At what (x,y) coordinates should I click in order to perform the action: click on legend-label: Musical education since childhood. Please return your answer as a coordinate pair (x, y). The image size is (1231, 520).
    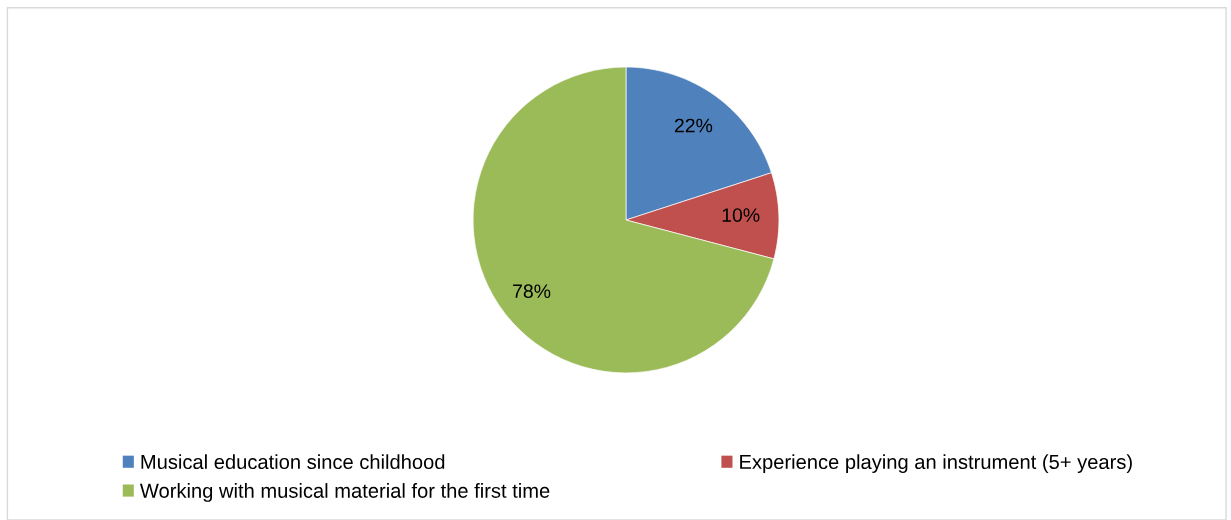
    Looking at the image, I should click on (293, 462).